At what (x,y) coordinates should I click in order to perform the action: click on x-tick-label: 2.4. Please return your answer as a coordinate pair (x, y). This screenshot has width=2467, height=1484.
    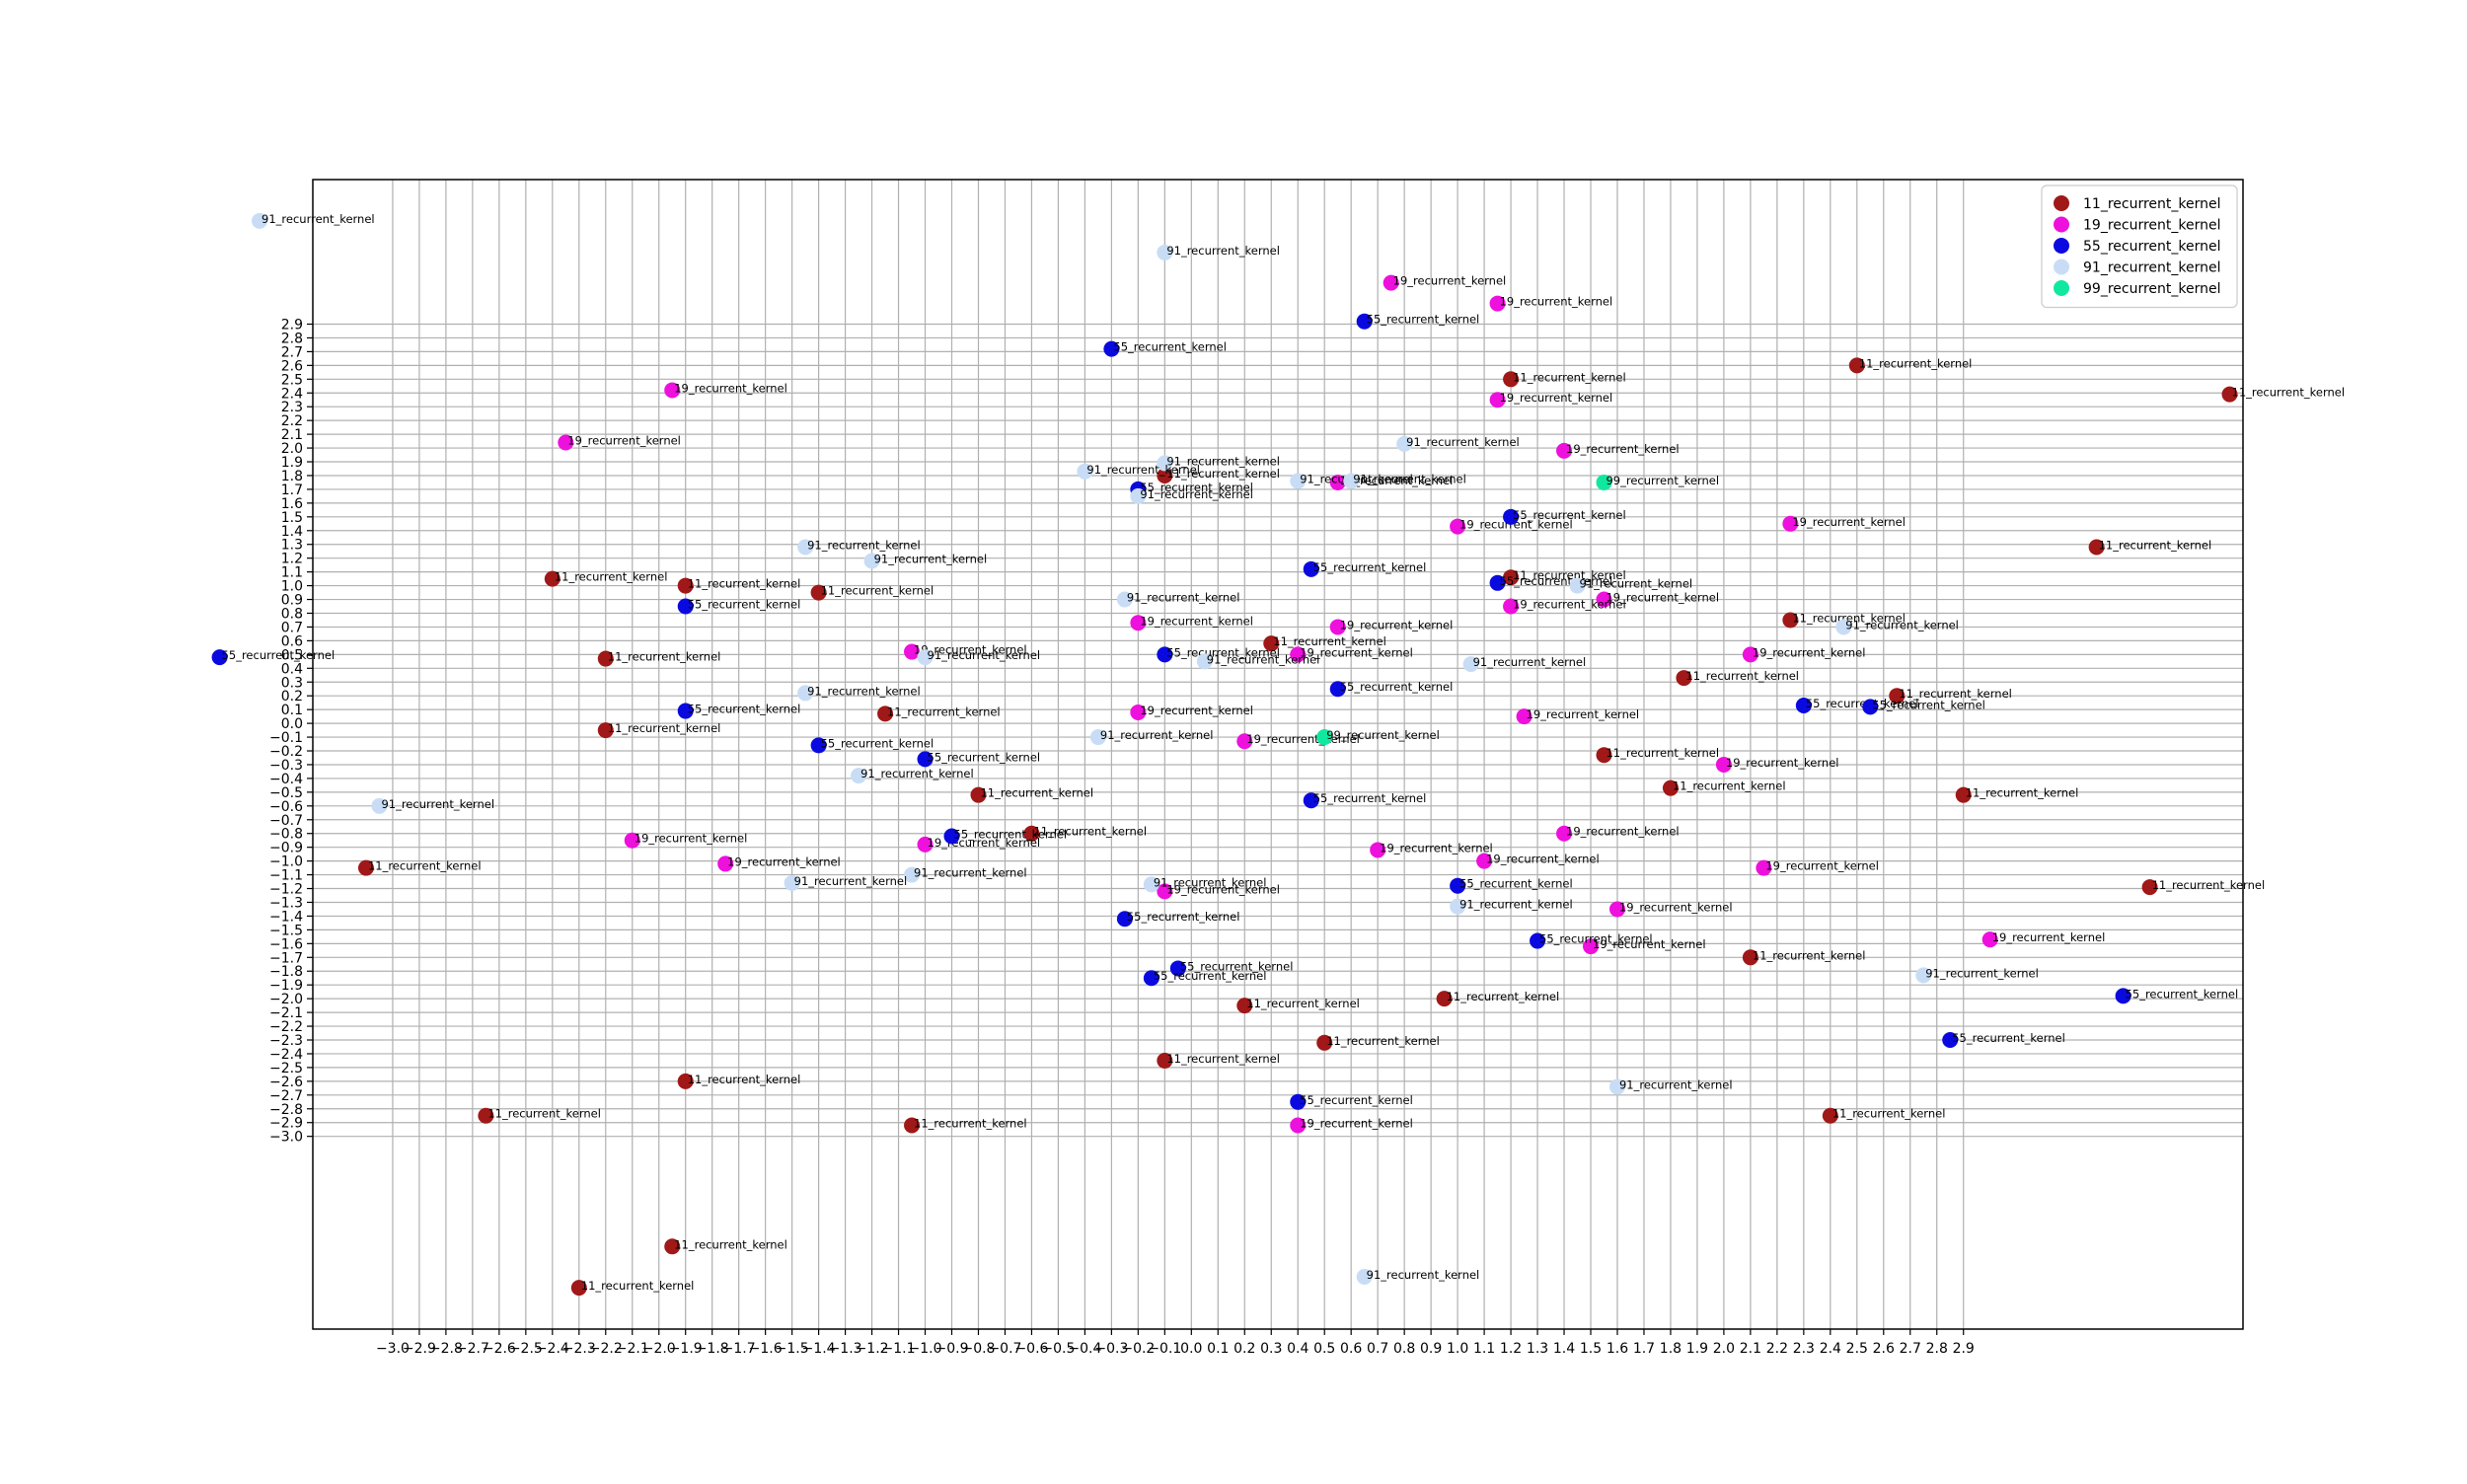
    Looking at the image, I should click on (1830, 1349).